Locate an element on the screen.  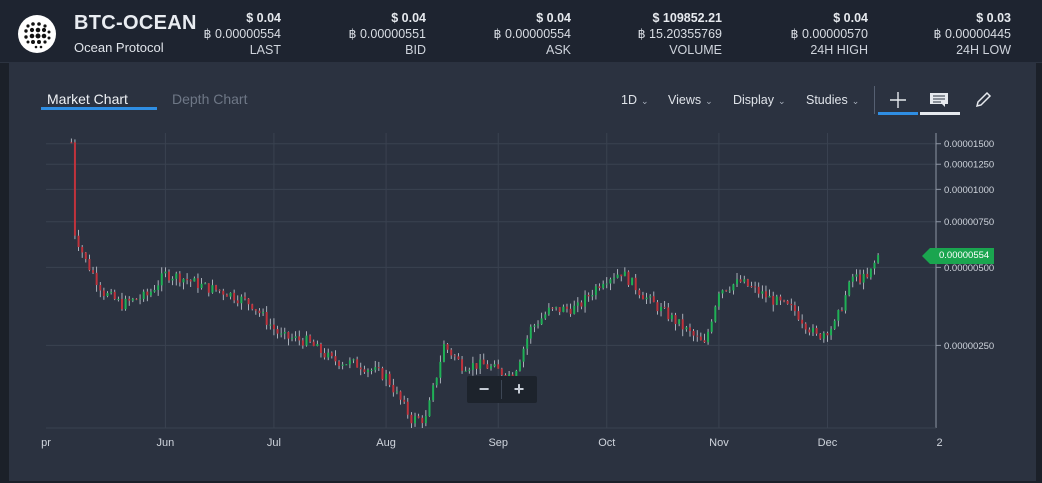
display-dropdown: Display ⌄ is located at coordinates (759, 100).